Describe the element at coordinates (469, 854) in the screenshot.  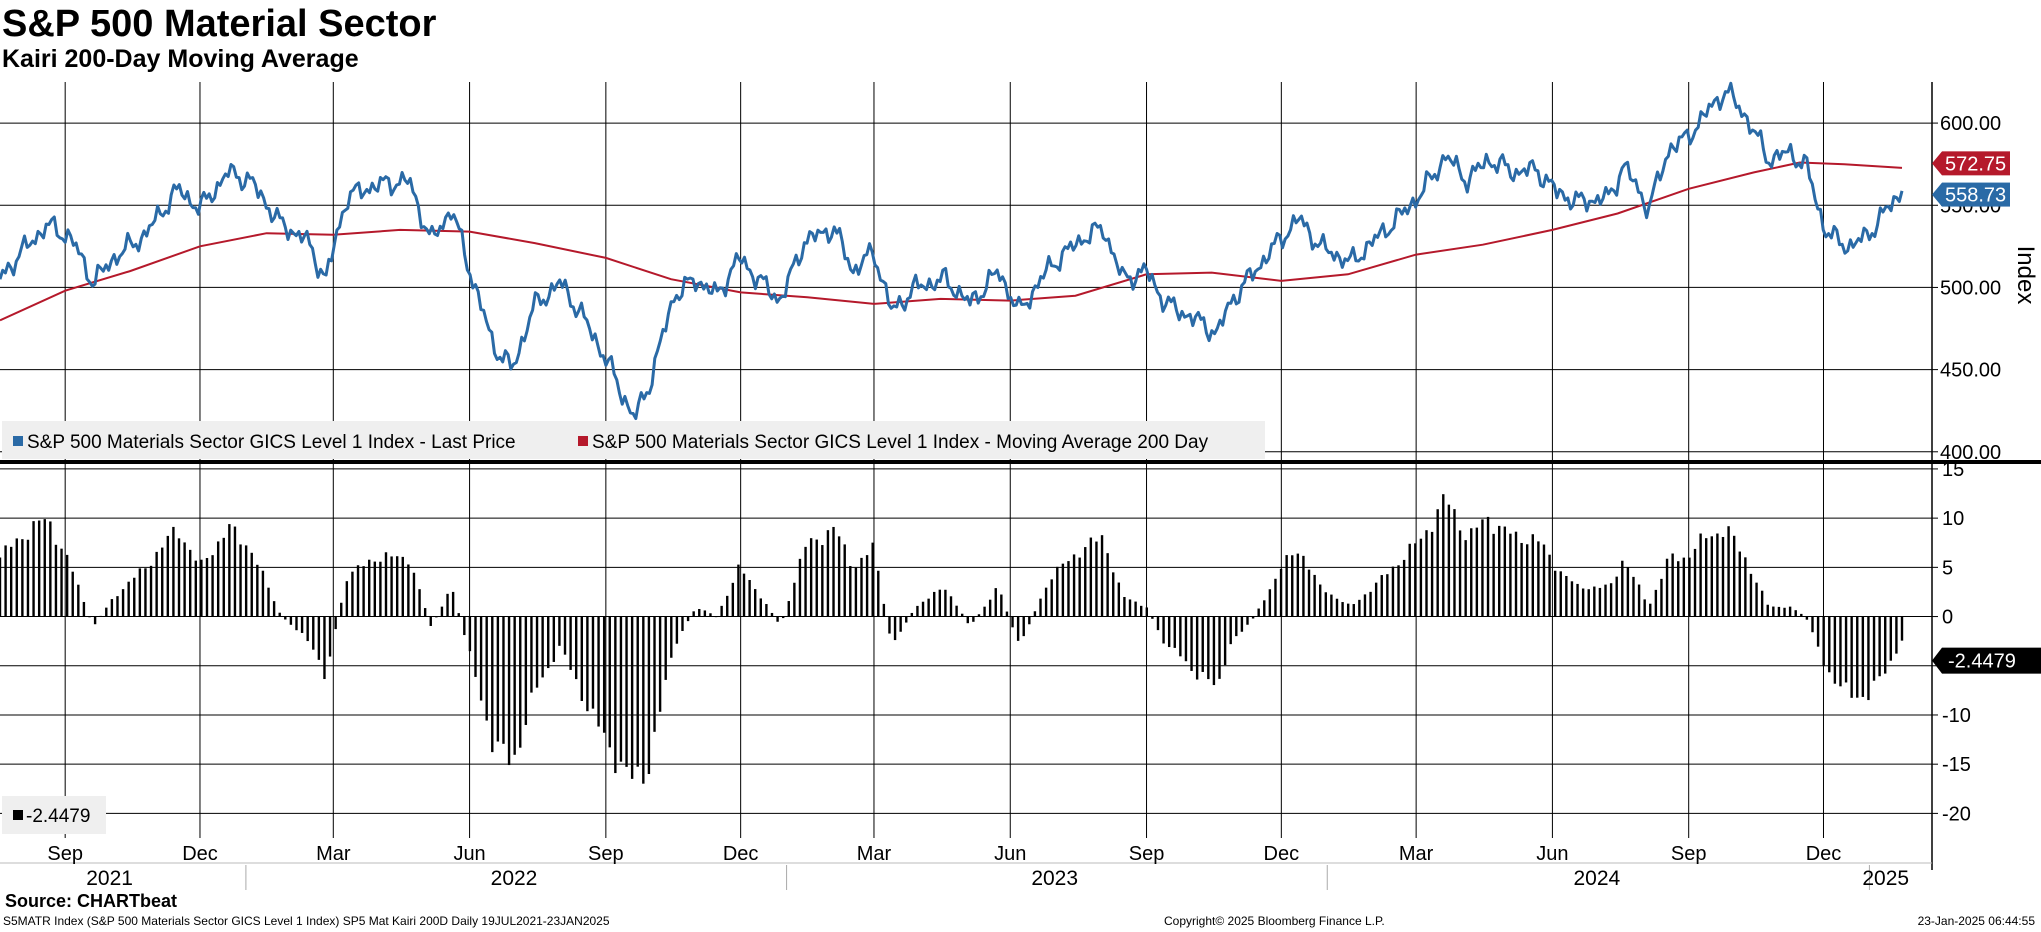
I see `month-label: Jun` at that location.